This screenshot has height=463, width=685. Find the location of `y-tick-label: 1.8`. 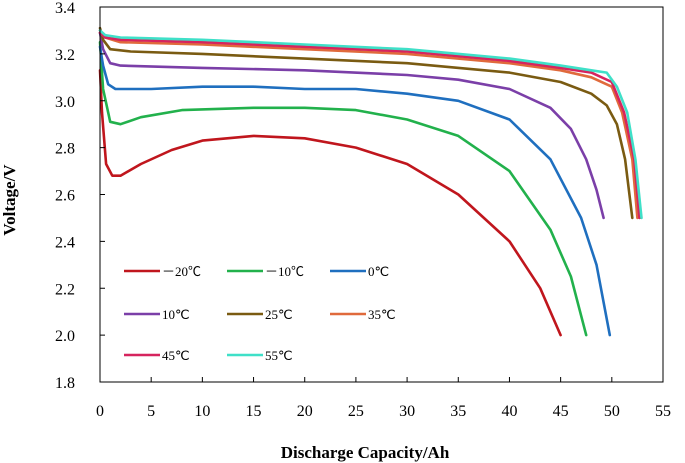

y-tick-label: 1.8 is located at coordinates (65, 383).